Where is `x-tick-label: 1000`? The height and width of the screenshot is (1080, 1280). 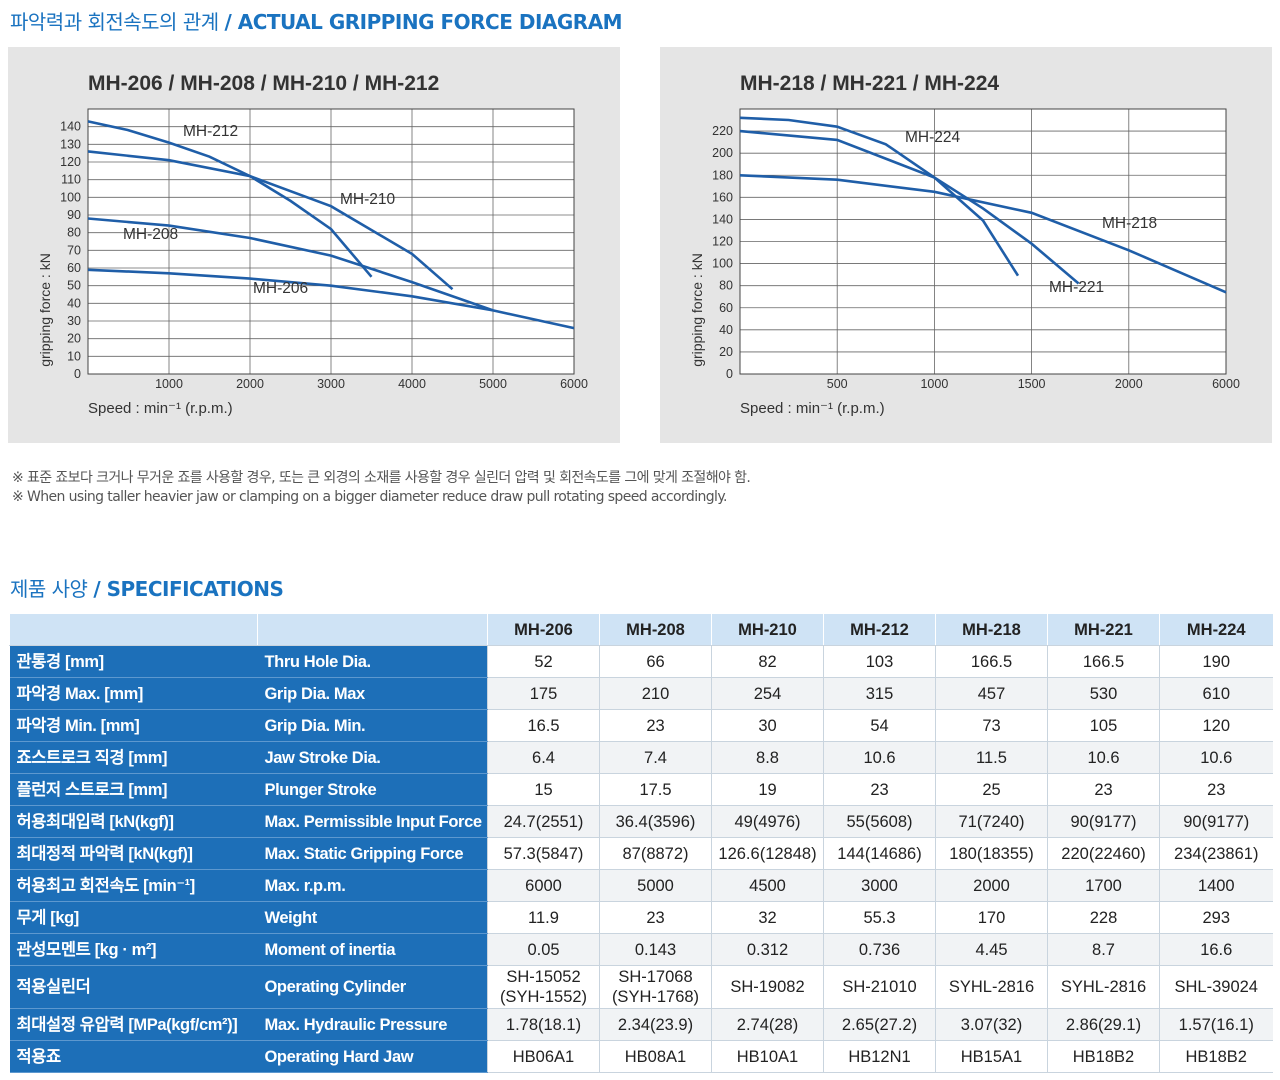
x-tick-label: 1000 is located at coordinates (934, 384).